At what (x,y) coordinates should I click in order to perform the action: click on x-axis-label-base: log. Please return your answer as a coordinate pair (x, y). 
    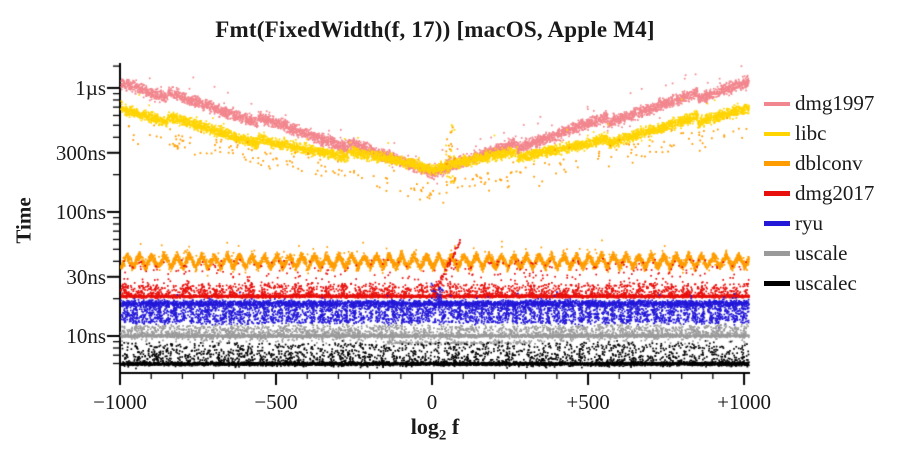
    Looking at the image, I should click on (424, 426).